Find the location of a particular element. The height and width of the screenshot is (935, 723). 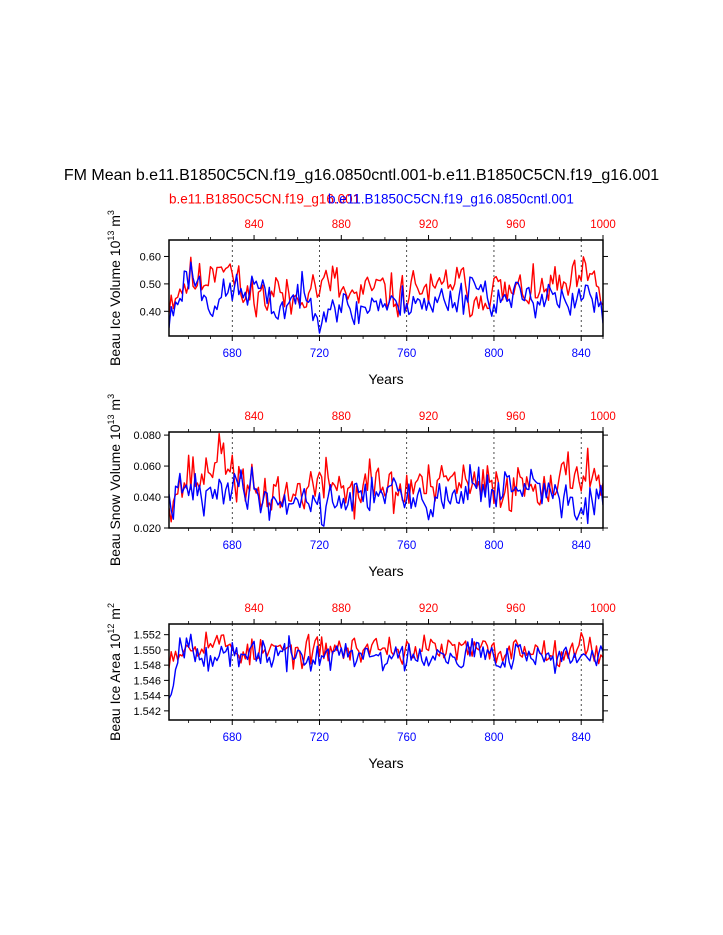

y-tick-label: 1.550 is located at coordinates (147, 651).